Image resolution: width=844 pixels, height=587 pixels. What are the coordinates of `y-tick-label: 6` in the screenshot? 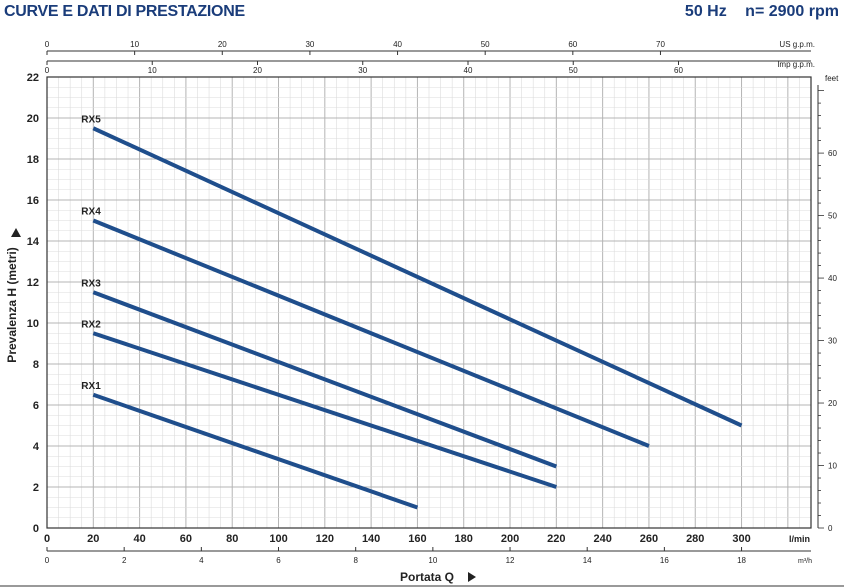 It's located at (36, 406).